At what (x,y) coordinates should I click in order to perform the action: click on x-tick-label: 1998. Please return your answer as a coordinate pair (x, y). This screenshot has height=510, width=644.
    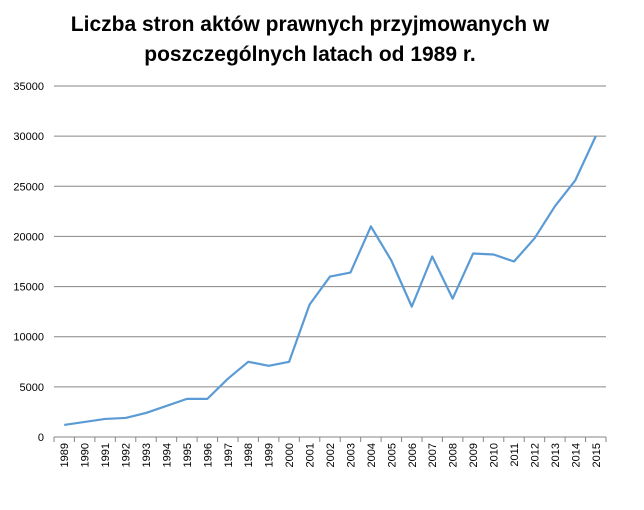
    Looking at the image, I should click on (249, 455).